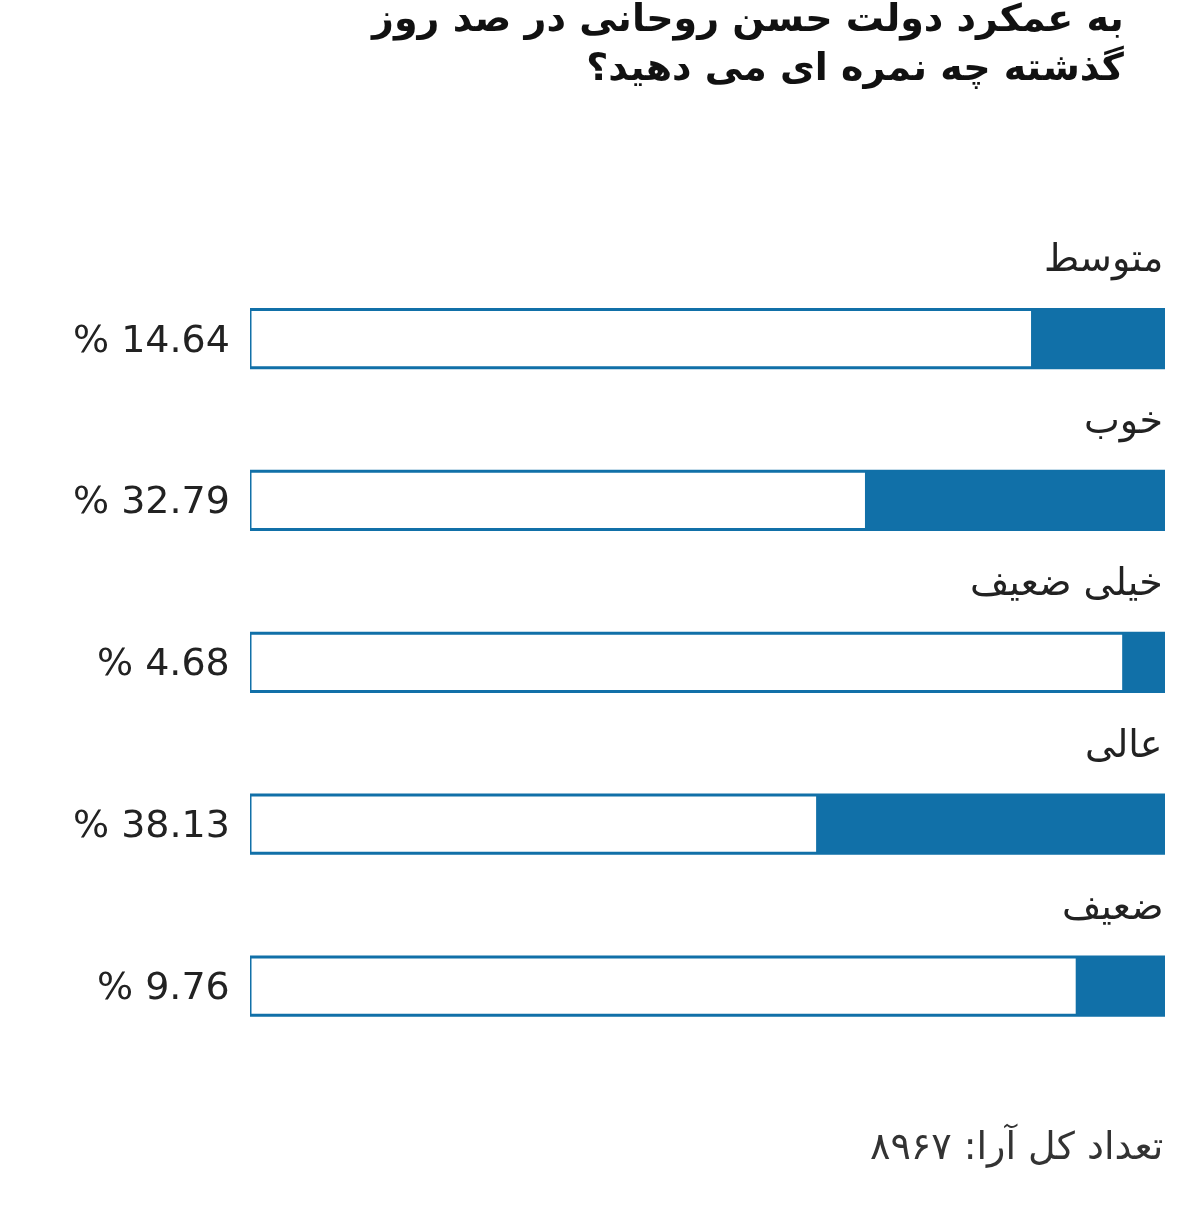 The image size is (1200, 1227). What do you see at coordinates (163, 986) in the screenshot?
I see `data-label: % 9.76` at bounding box center [163, 986].